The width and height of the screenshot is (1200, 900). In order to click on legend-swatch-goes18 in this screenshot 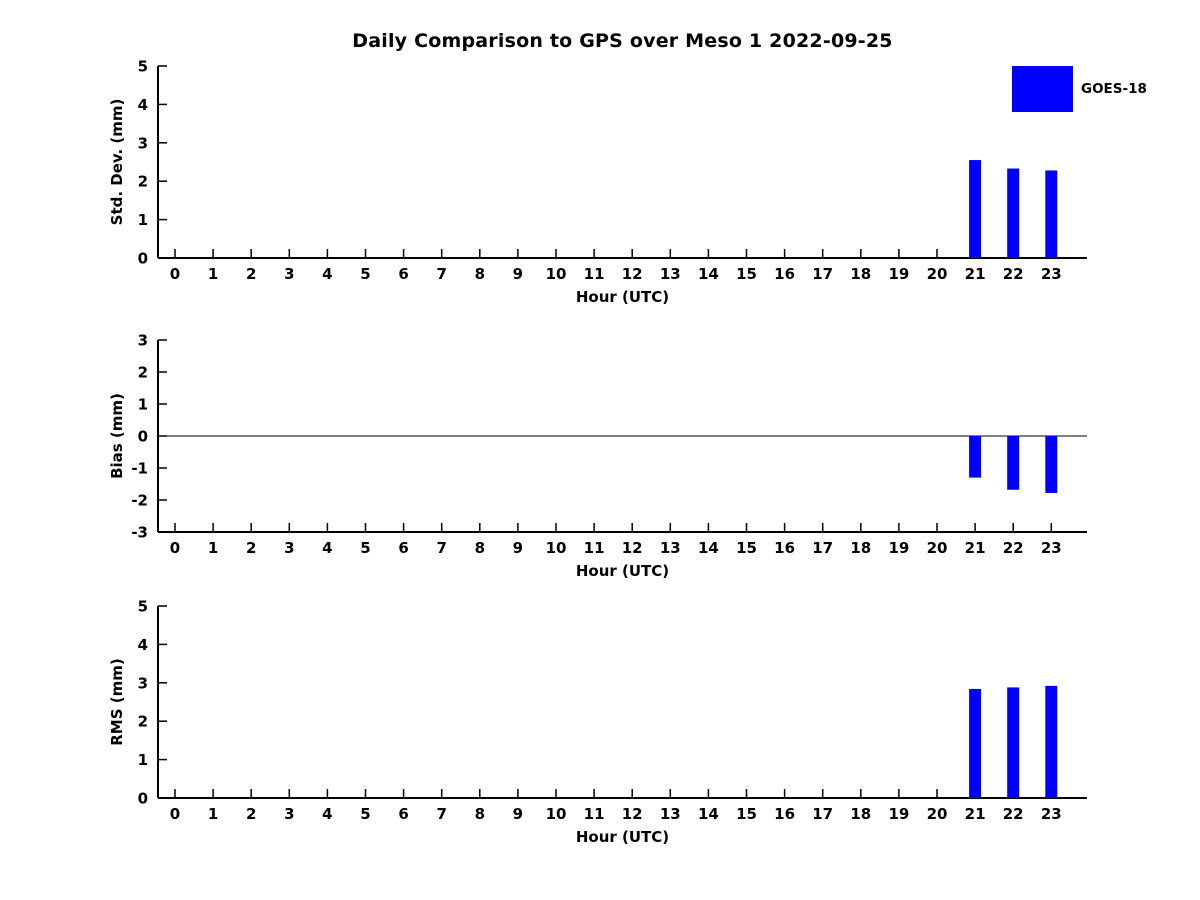, I will do `click(1042, 89)`.